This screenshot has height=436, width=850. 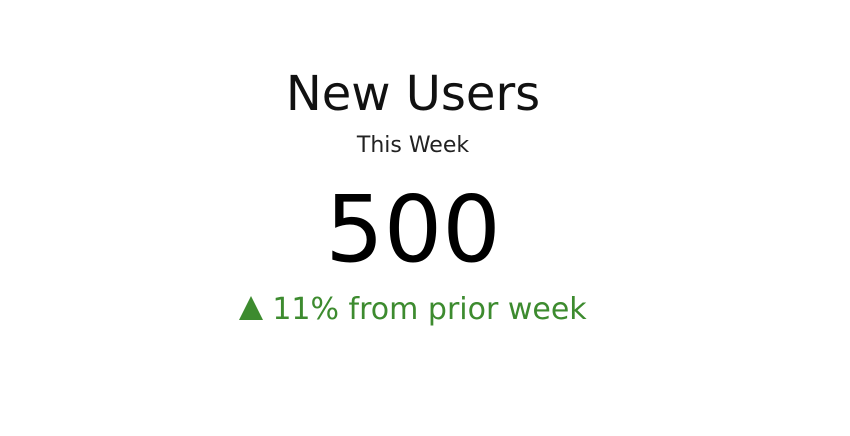 I want to click on triangle-up-icon, so click(x=251, y=308).